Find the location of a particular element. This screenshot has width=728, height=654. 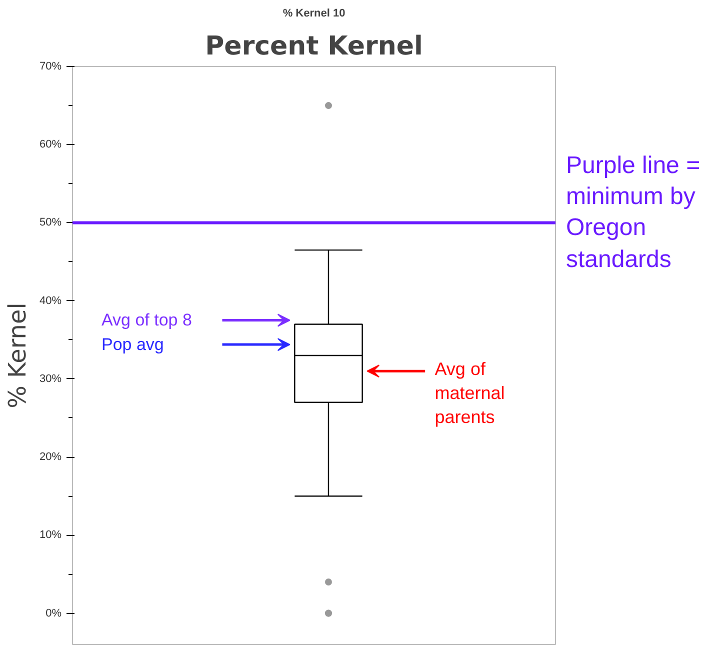

annotation: Avg of maternal parents is located at coordinates (469, 393).